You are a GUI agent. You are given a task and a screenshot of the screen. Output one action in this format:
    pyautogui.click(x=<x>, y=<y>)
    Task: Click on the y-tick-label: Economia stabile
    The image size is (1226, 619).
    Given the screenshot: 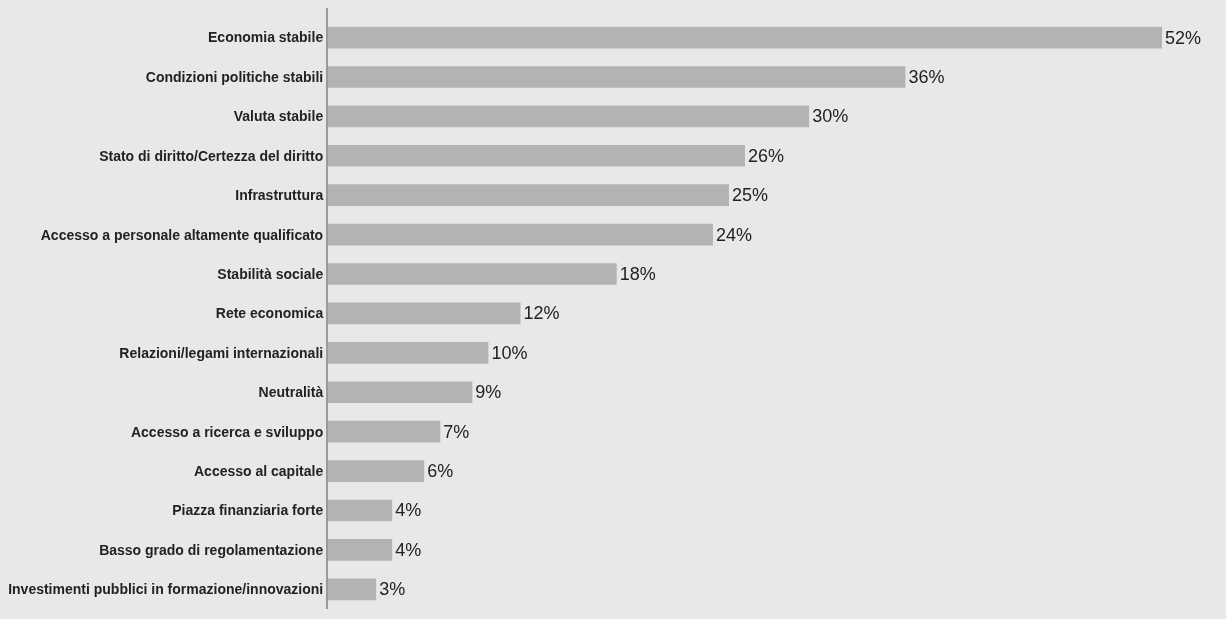 What is the action you would take?
    pyautogui.click(x=266, y=37)
    